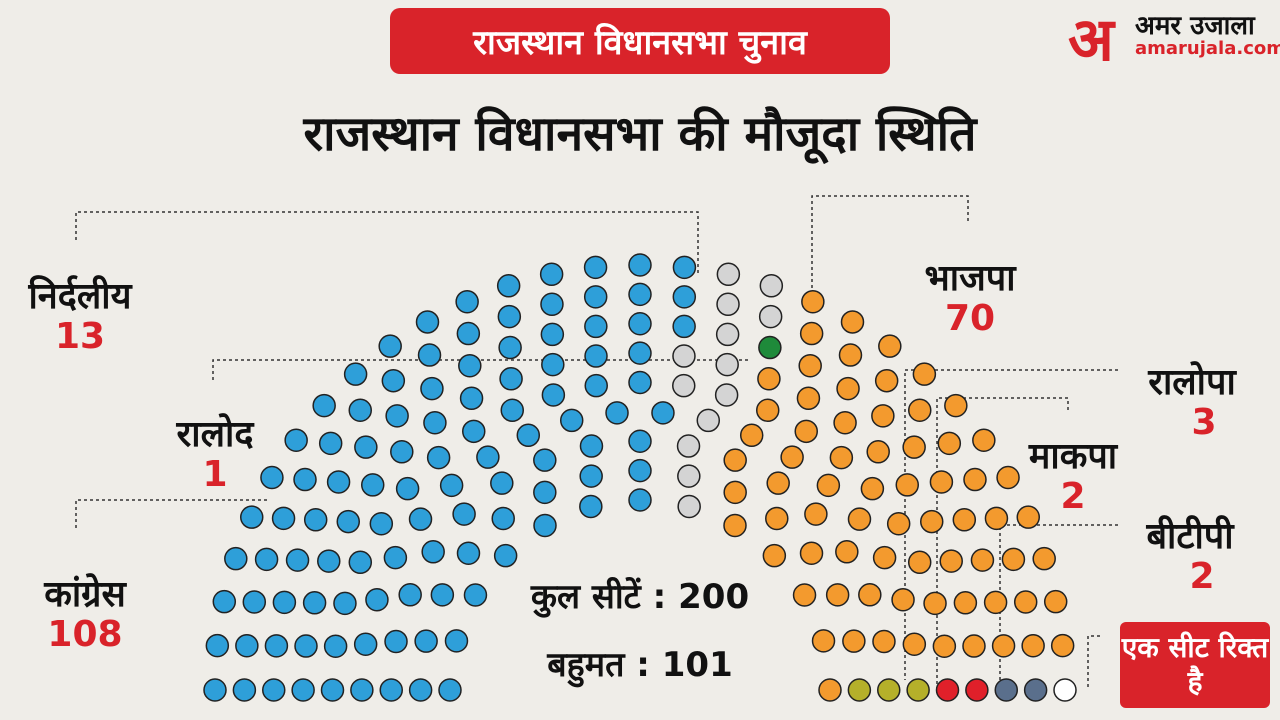  What do you see at coordinates (1073, 456) in the screenshot?
I see `party-name: माकपा` at bounding box center [1073, 456].